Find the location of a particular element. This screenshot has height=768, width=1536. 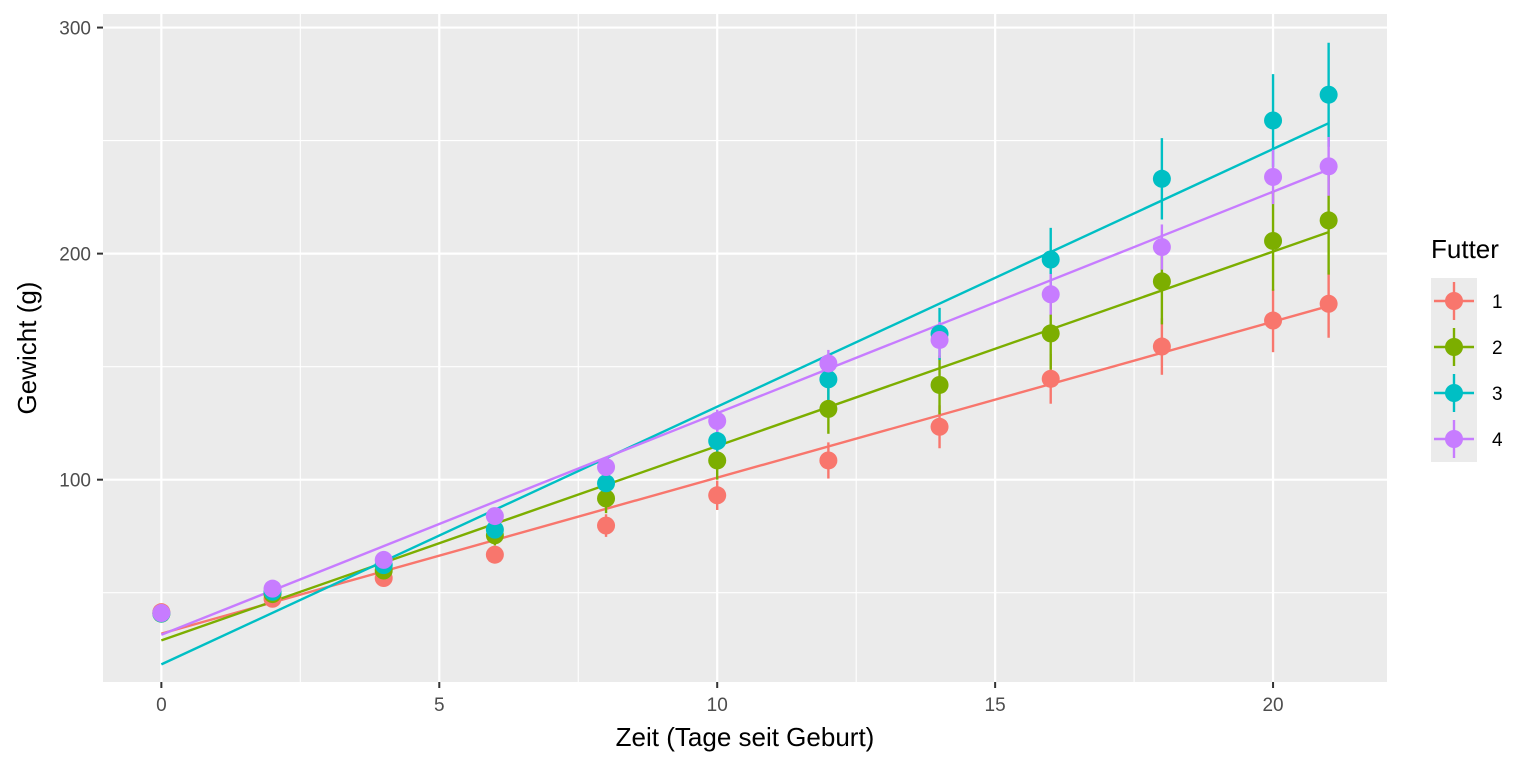

x-axis: 0 5 10 15 20 is located at coordinates (720, 699).